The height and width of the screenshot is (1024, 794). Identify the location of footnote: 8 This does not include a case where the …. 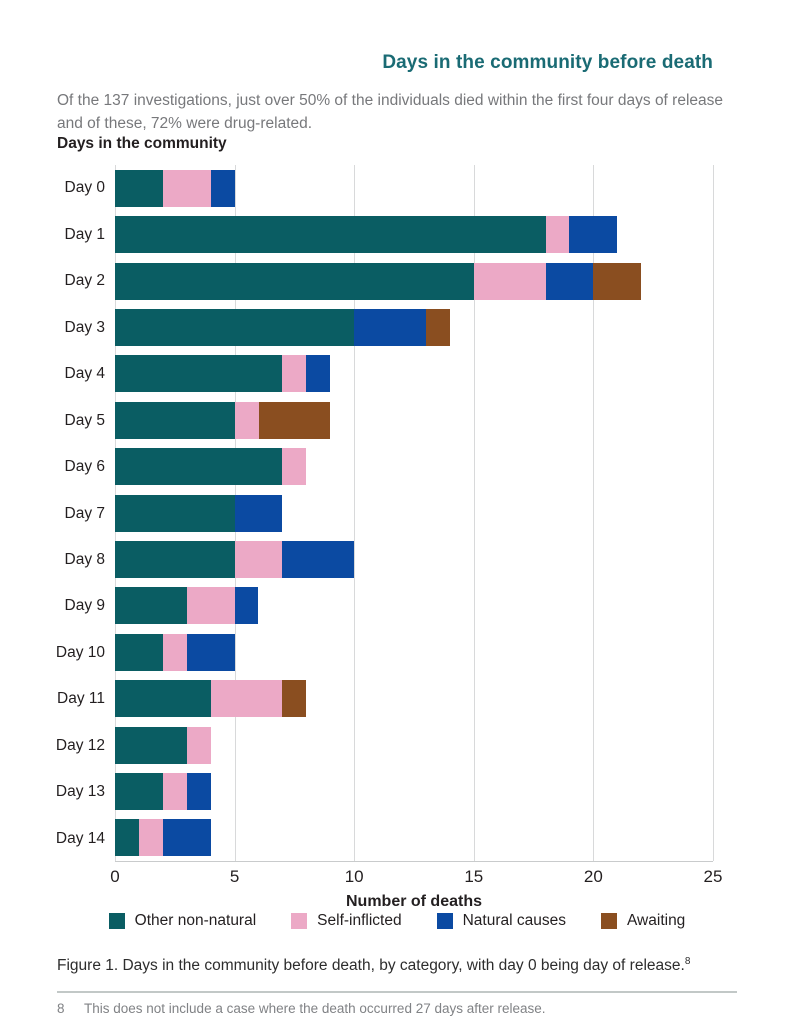
(407, 1008).